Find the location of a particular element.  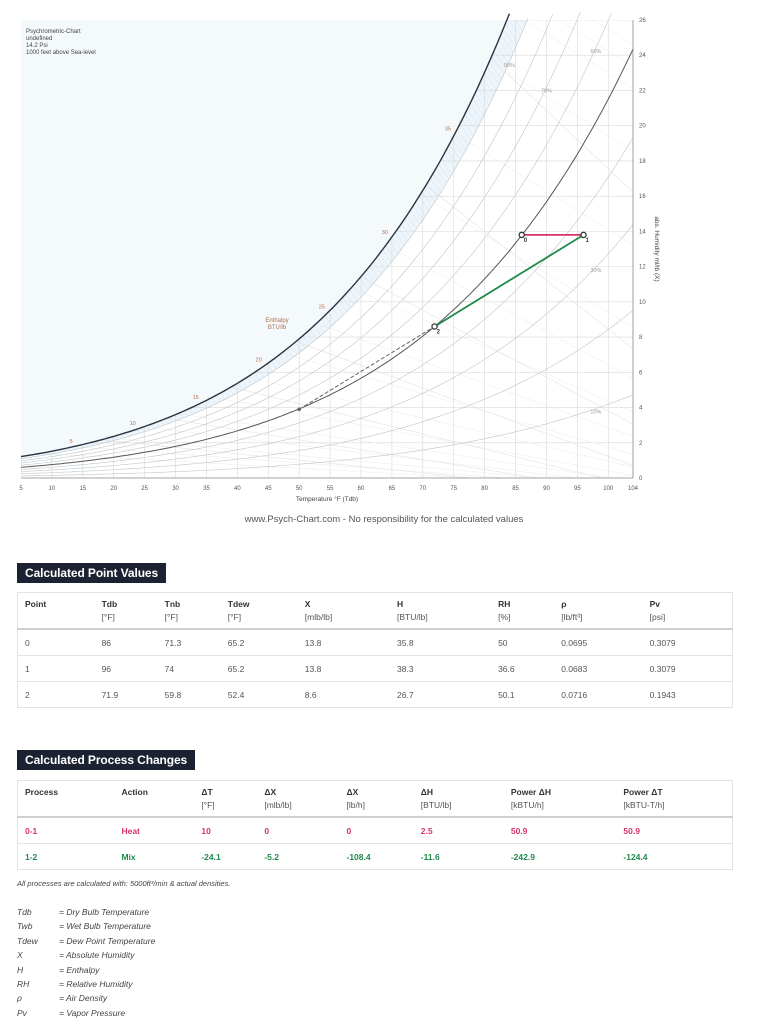

y-axis-label: abs. Humidity ml/lb (X) is located at coordinates (656, 248).